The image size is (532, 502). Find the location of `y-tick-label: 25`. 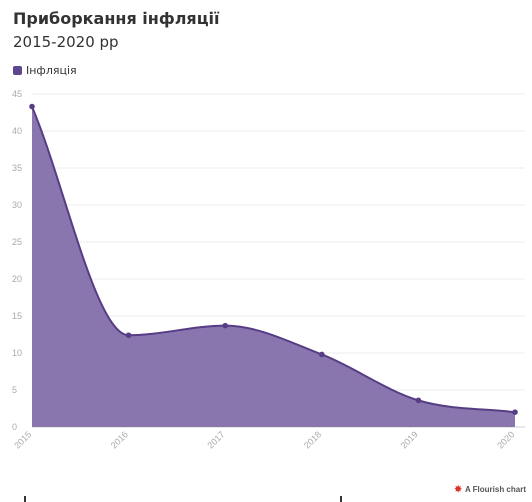

y-tick-label: 25 is located at coordinates (17, 242).